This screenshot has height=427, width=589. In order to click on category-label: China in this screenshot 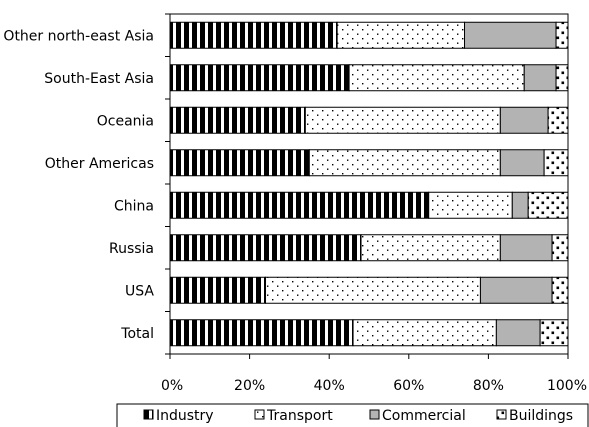, I will do `click(134, 206)`.